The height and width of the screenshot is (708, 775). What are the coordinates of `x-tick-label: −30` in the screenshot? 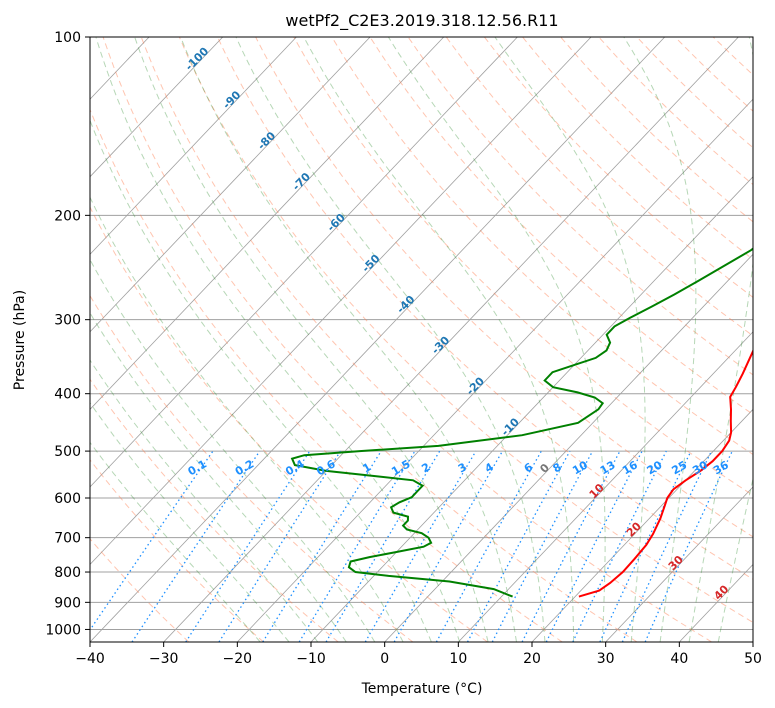 It's located at (164, 659).